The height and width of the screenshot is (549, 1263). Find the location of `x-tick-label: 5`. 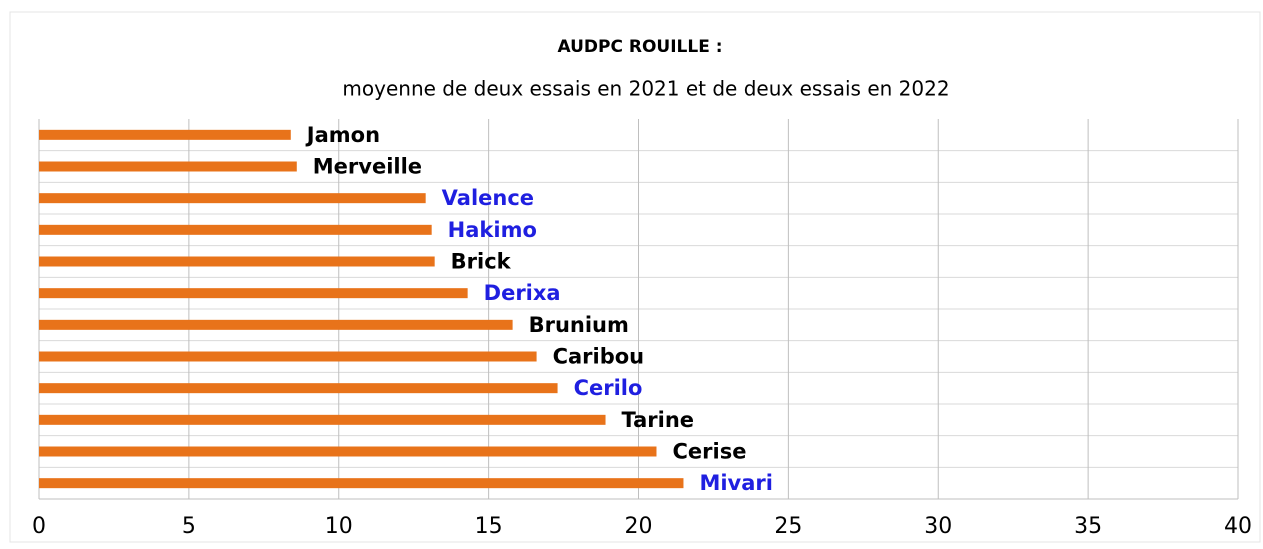

x-tick-label: 5 is located at coordinates (189, 526).